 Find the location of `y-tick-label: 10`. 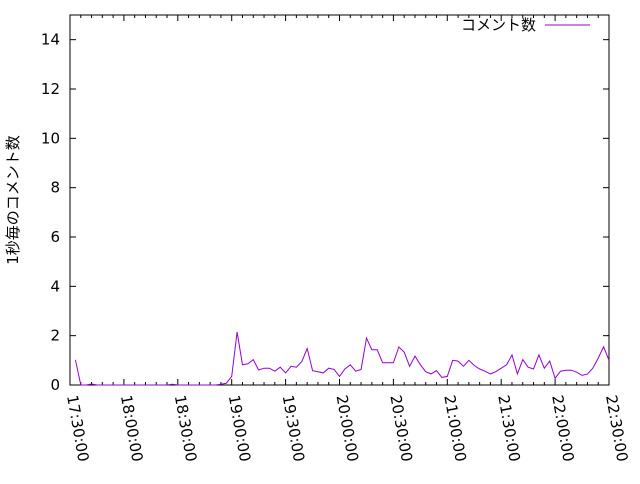

y-tick-label: 10 is located at coordinates (50, 138).